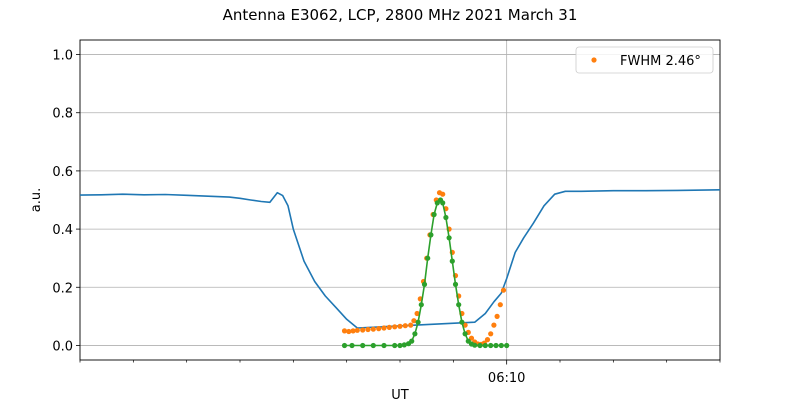 This screenshot has width=800, height=400. Describe the element at coordinates (62, 230) in the screenshot. I see `y-tick-label: 0.4` at that location.